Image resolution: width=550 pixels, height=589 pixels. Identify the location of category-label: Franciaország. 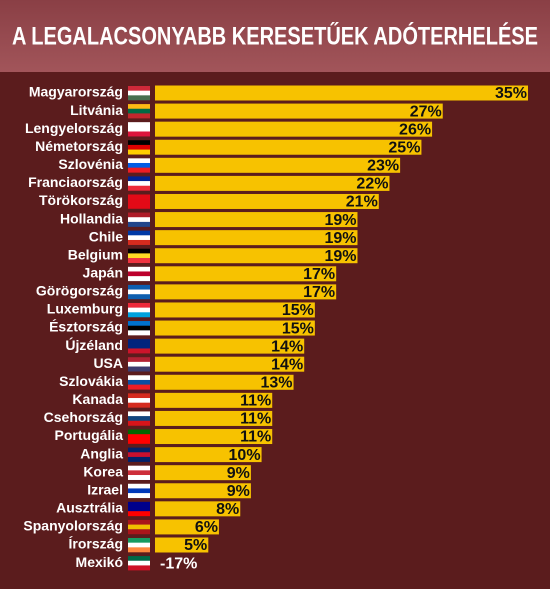
(75, 182).